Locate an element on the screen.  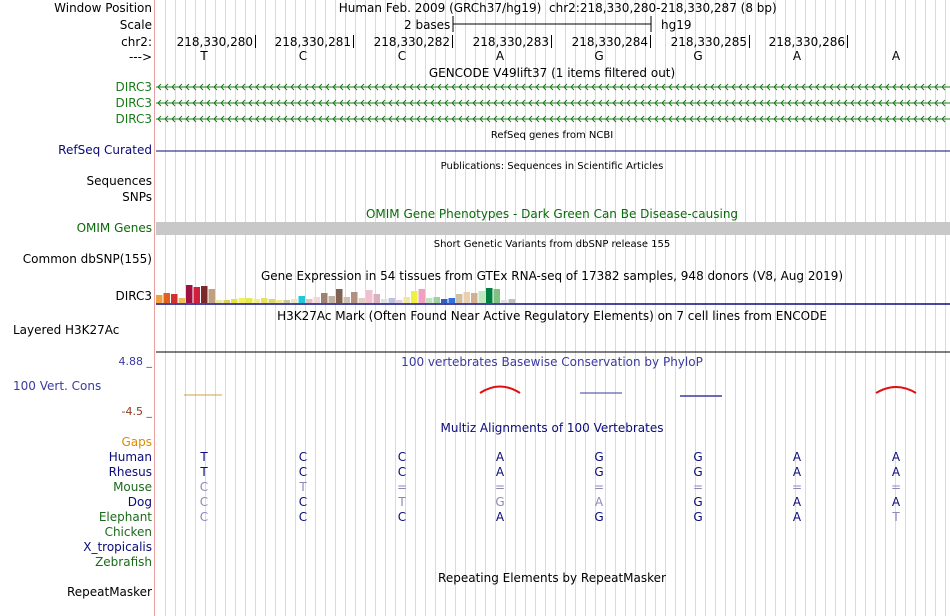
publications-label-snps: SNPs is located at coordinates (137, 197).